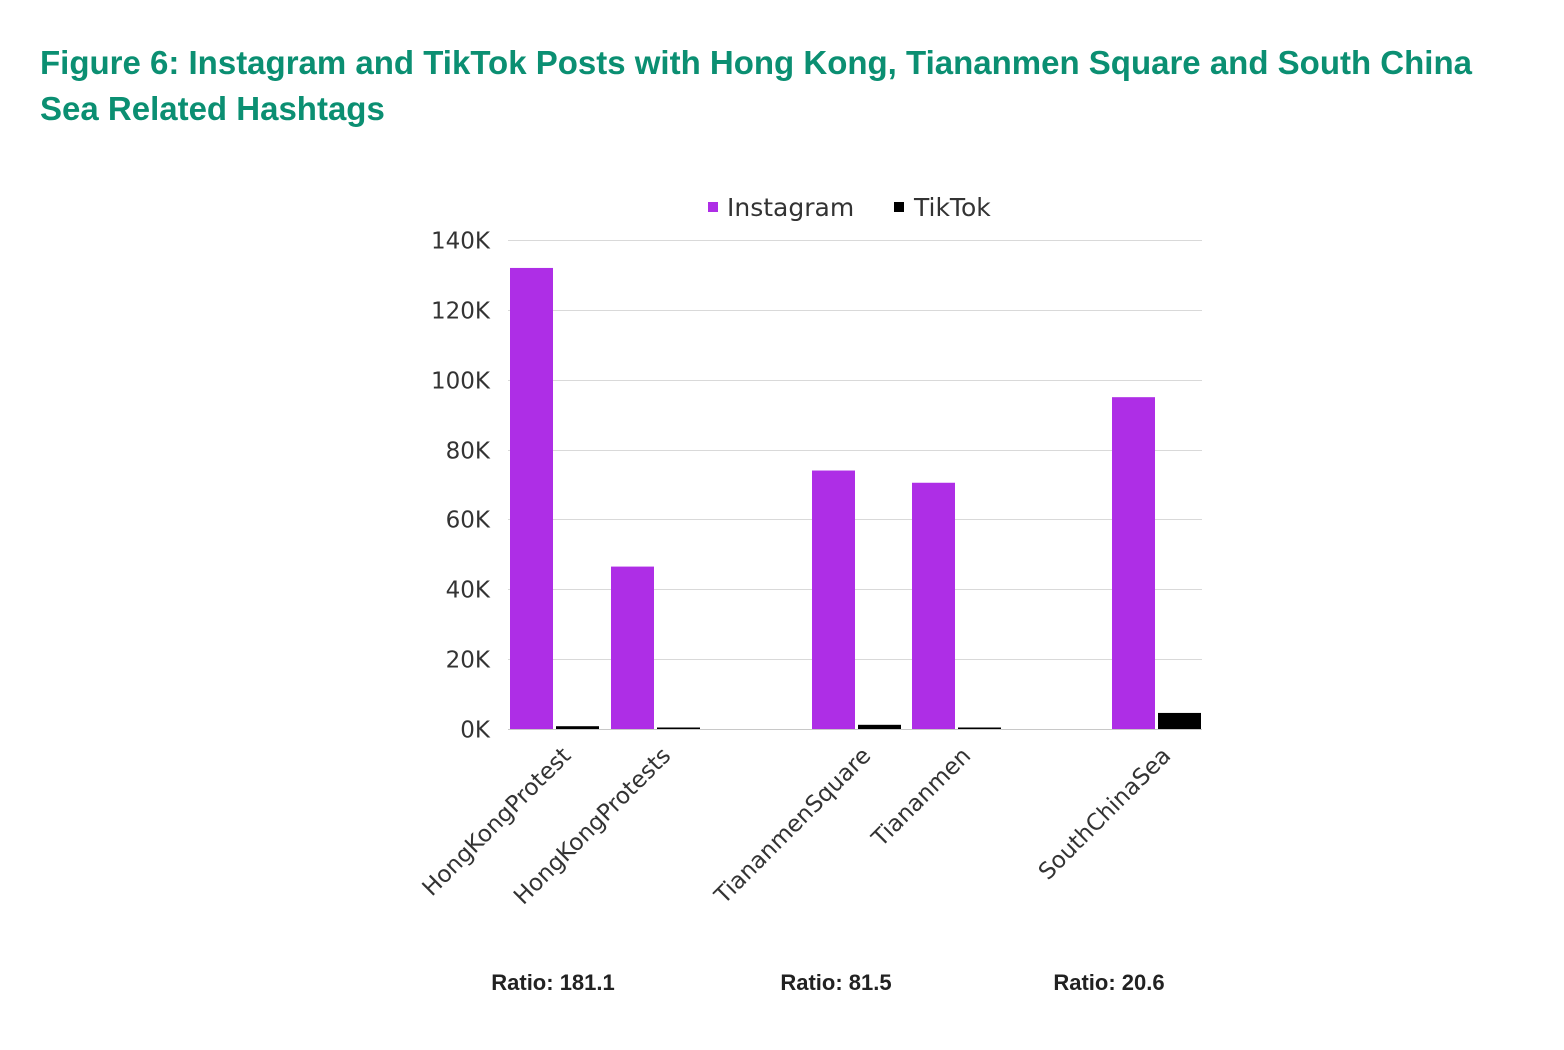 The width and height of the screenshot is (1564, 1050). Describe the element at coordinates (879, 726) in the screenshot. I see `bar-tiktok-tiananmensquare` at that location.